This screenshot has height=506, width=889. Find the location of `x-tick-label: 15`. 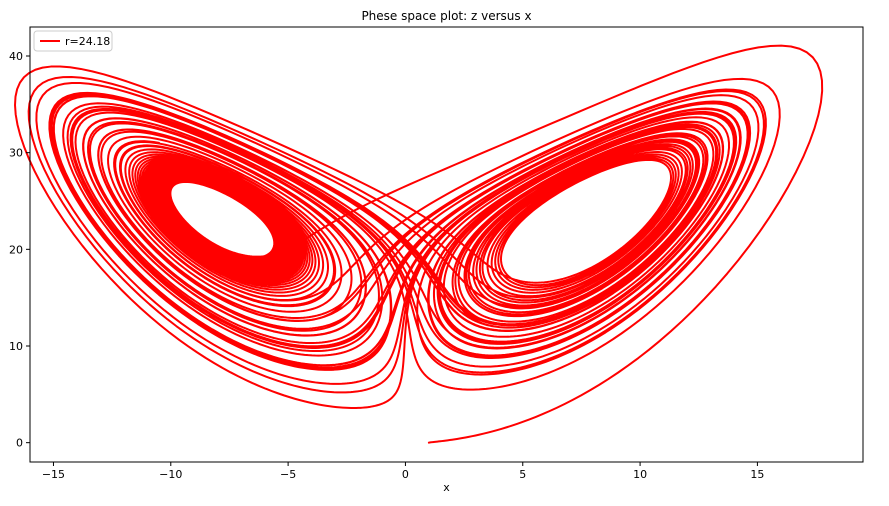

x-tick-label: 15 is located at coordinates (757, 474).